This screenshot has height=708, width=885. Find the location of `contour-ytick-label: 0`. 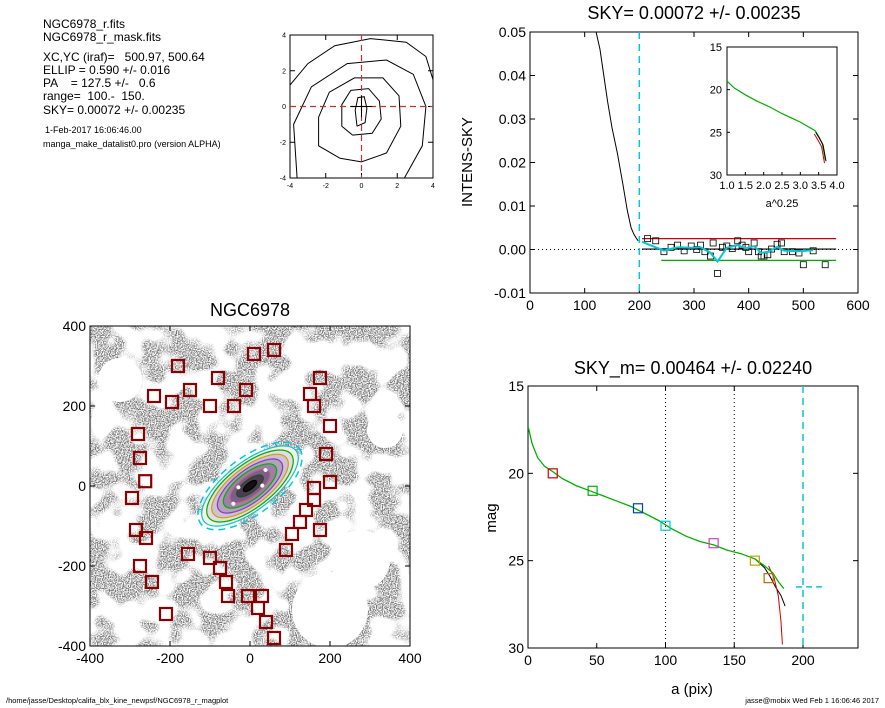

contour-ytick-label: 0 is located at coordinates (284, 107).